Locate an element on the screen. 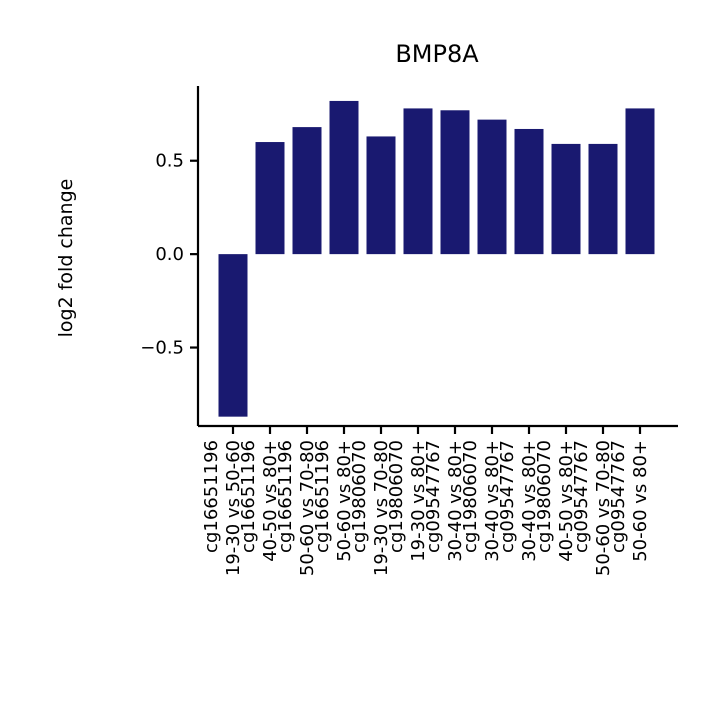  x-tick-label: cg1665119650-60 vs 70-80 is located at coordinates (296, 508).